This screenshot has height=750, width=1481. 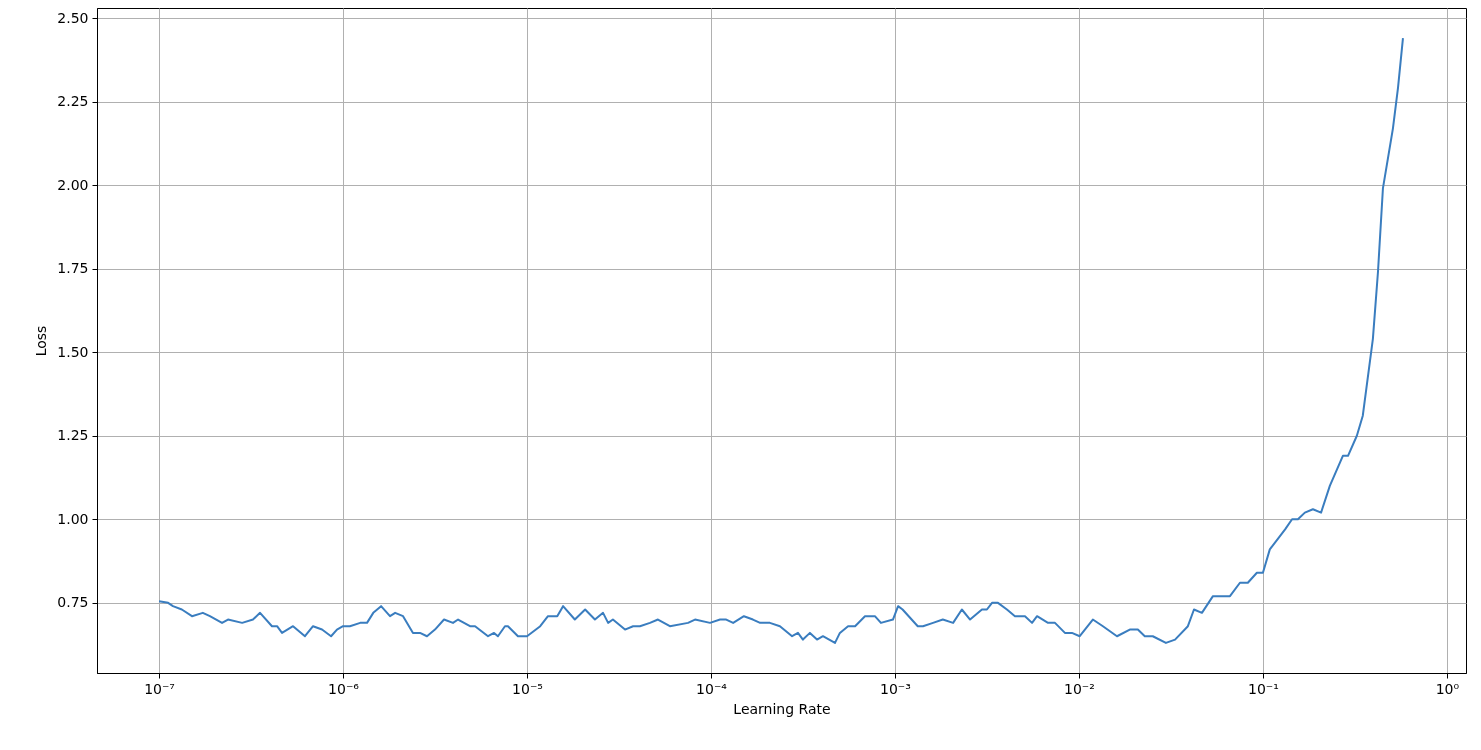 I want to click on x-axis-title: Learning Rate, so click(x=782, y=708).